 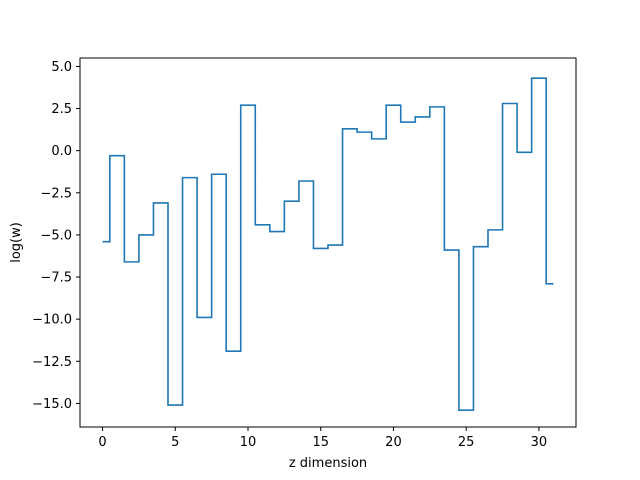 I want to click on y-tick-label: 0.0, so click(x=61, y=151).